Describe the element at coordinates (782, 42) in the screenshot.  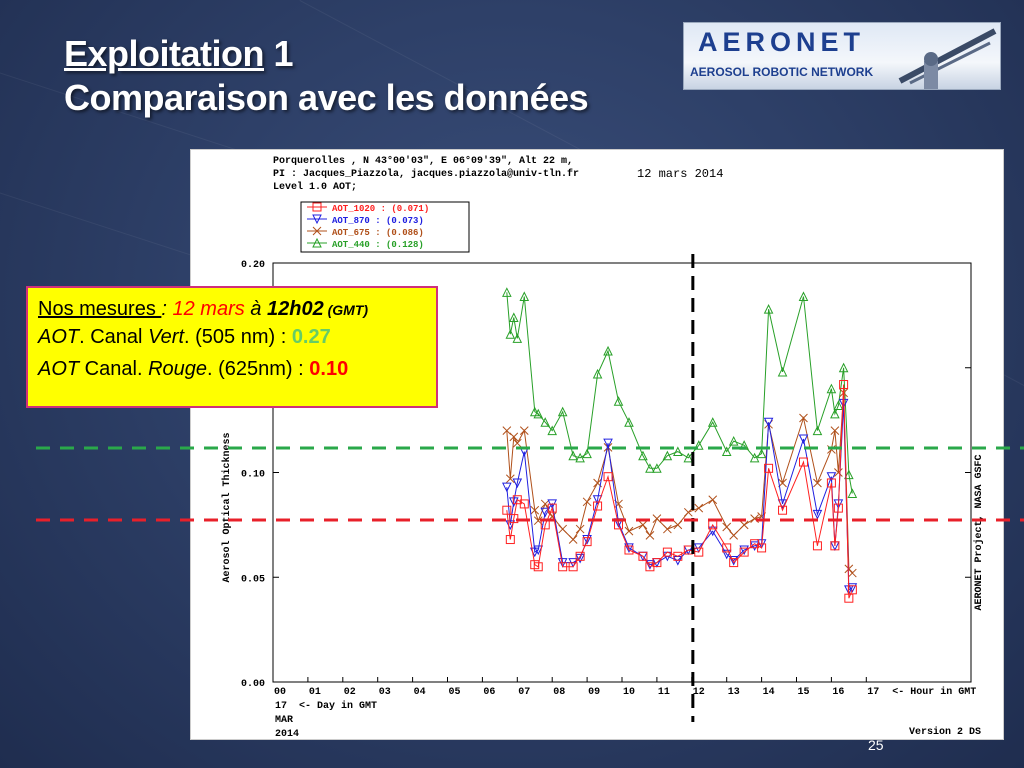
I see `logo-name: AERONET` at that location.